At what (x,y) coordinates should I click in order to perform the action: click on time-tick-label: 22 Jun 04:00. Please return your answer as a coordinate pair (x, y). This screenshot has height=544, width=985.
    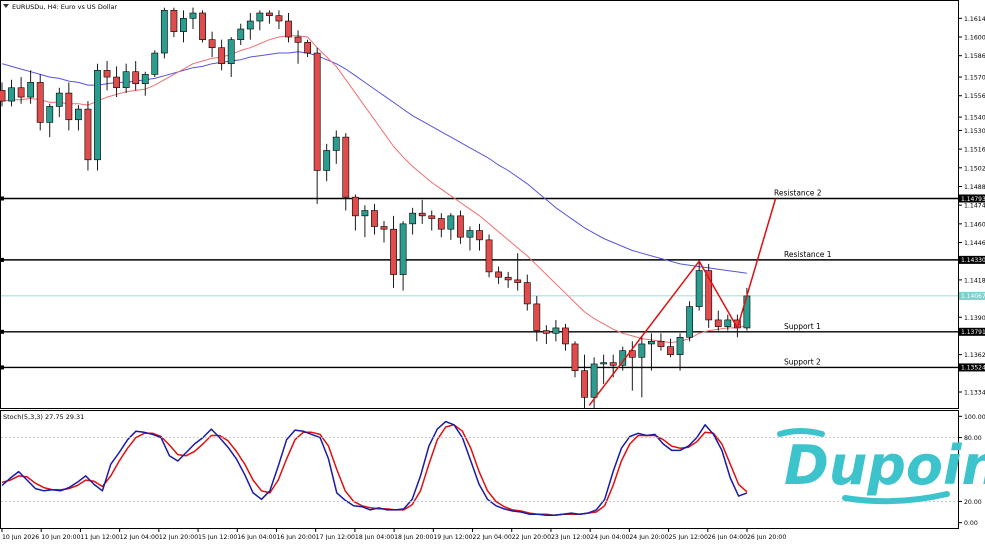
    Looking at the image, I should click on (492, 537).